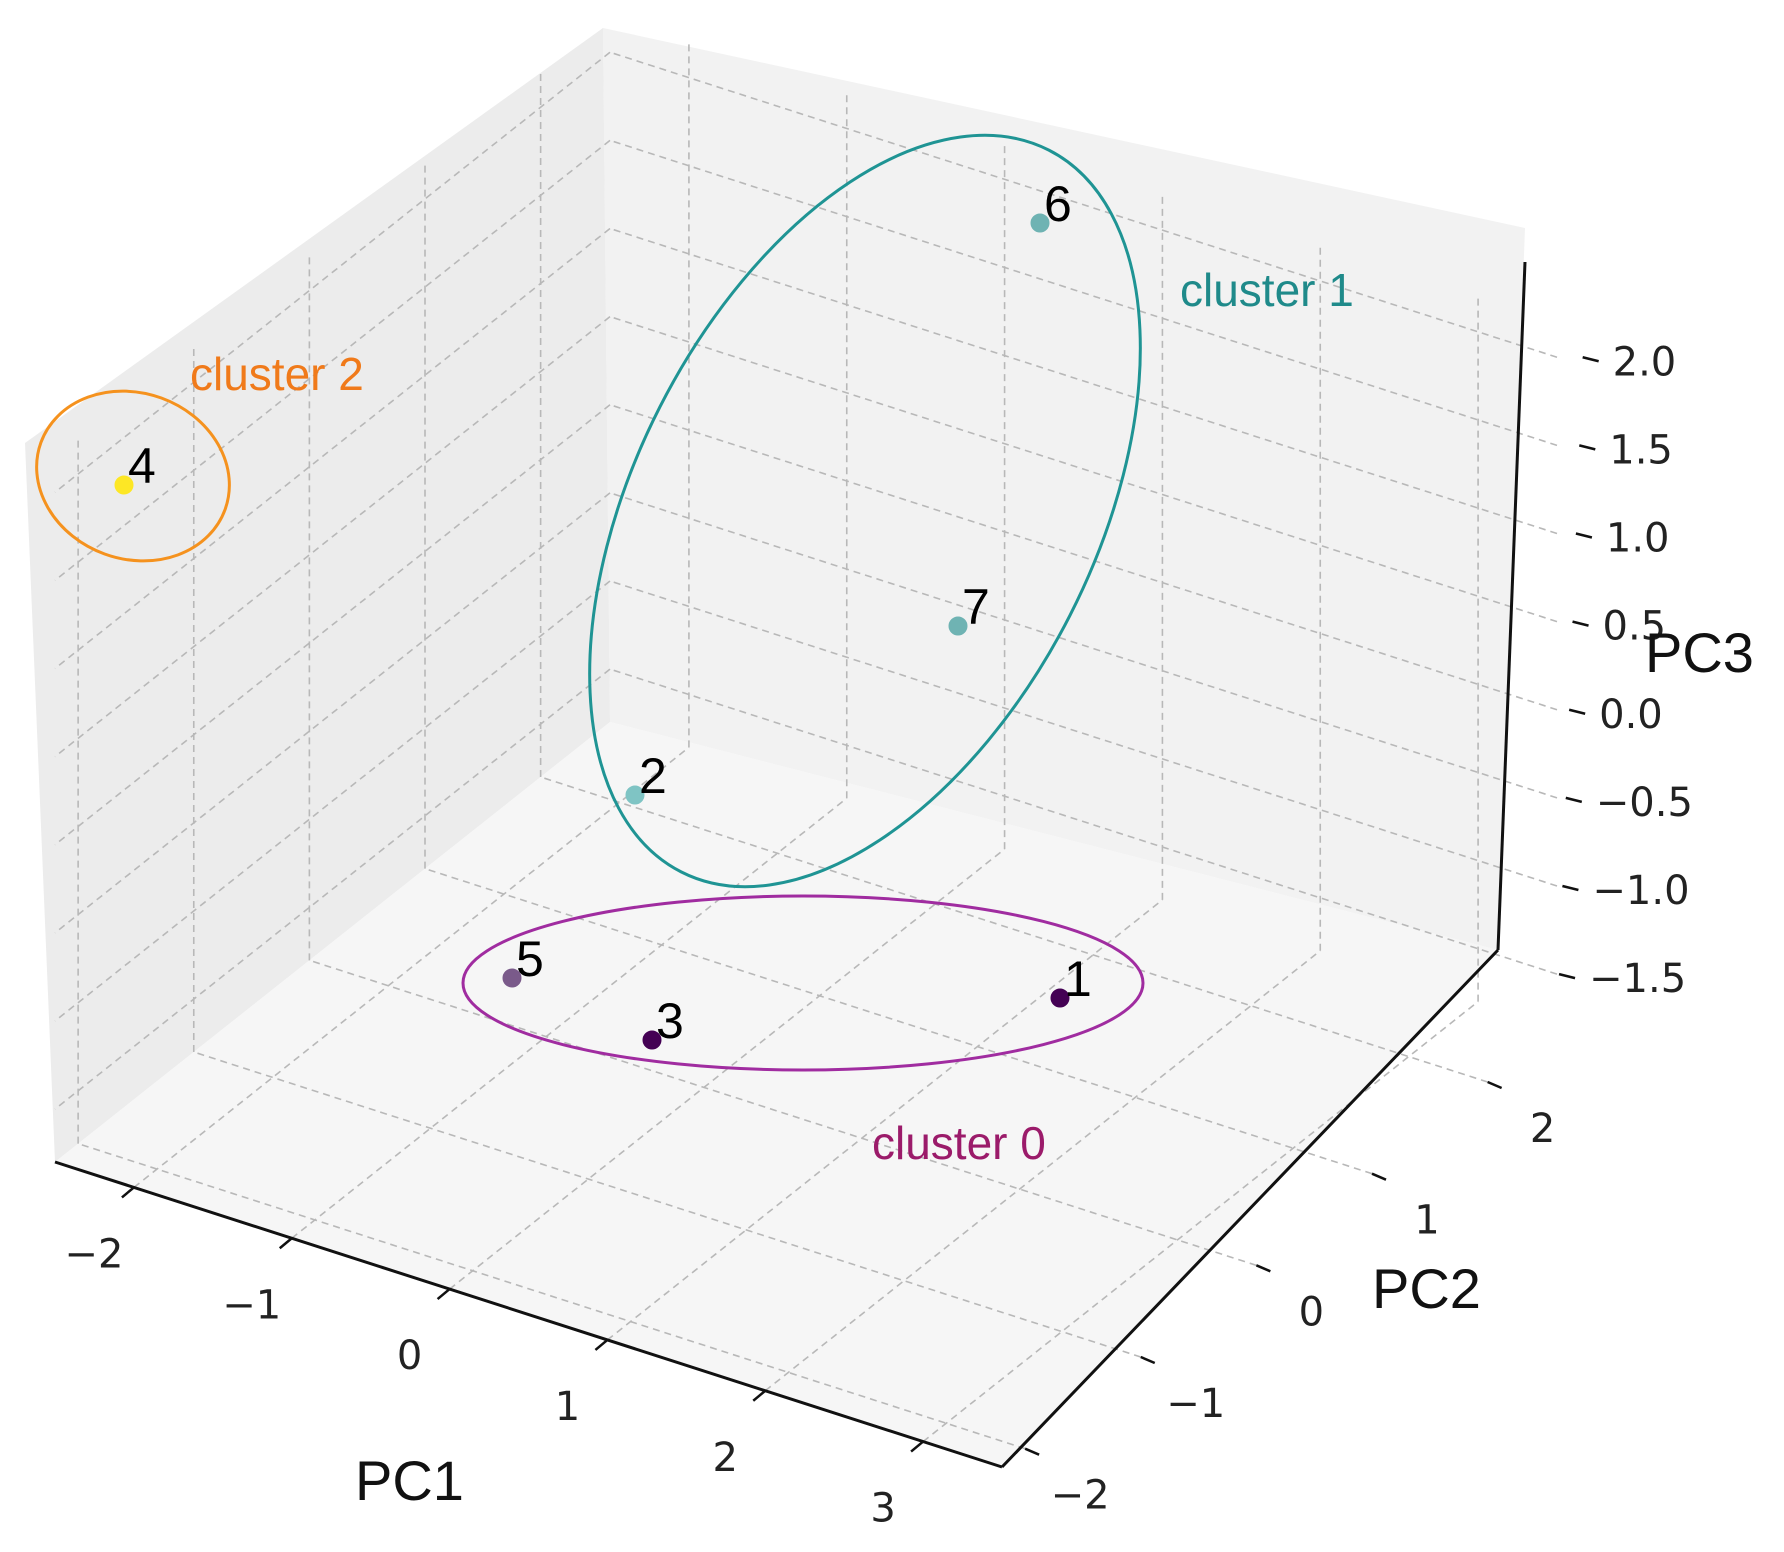 This screenshot has height=1552, width=1784. What do you see at coordinates (882, 1509) in the screenshot?
I see `x-tick-label: 3` at bounding box center [882, 1509].